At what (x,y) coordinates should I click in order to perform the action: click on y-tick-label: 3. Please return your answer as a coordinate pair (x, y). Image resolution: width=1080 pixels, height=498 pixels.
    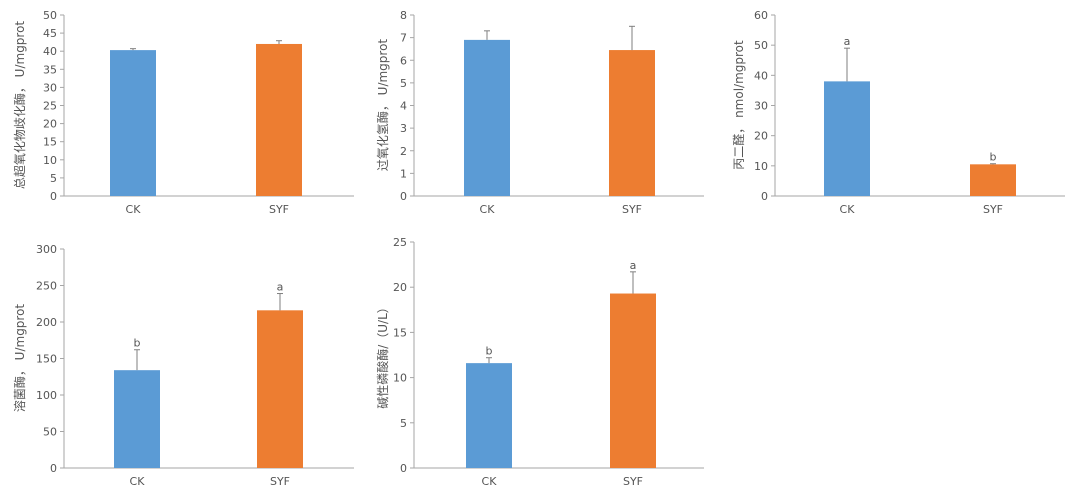
    Looking at the image, I should click on (403, 128).